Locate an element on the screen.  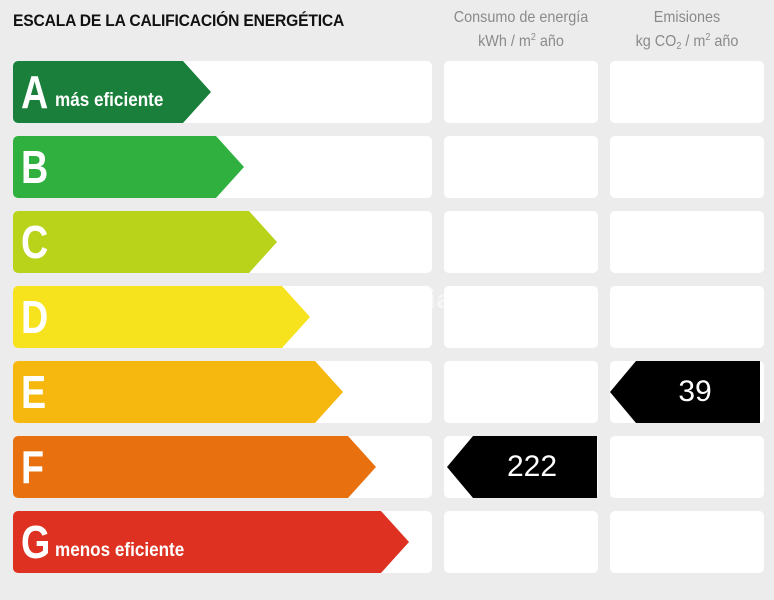
emisiones-cell-b is located at coordinates (687, 167).